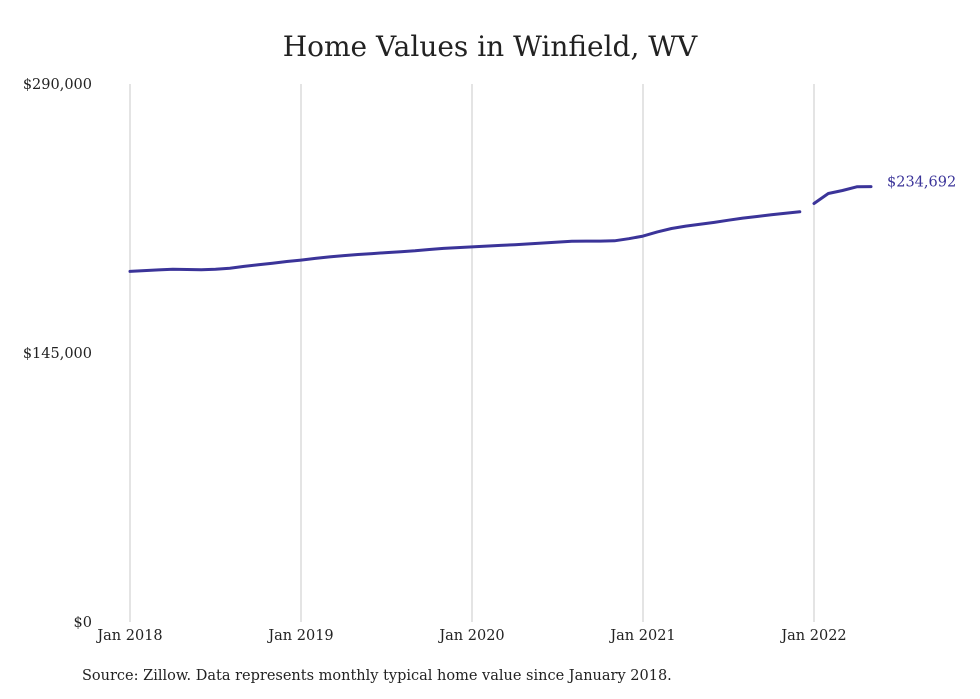 The image size is (980, 699). I want to click on y-axis-ticks: $290,000 $145,000 $0, so click(57, 354).